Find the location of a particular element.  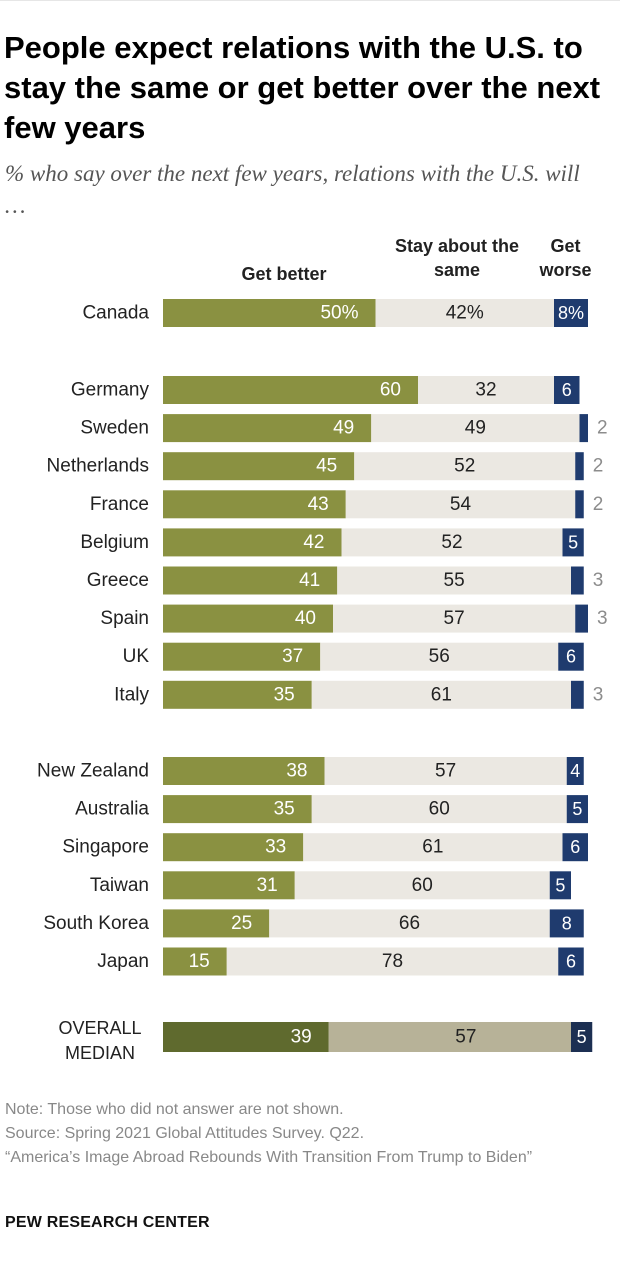

bar-better-sweden is located at coordinates (267, 428).